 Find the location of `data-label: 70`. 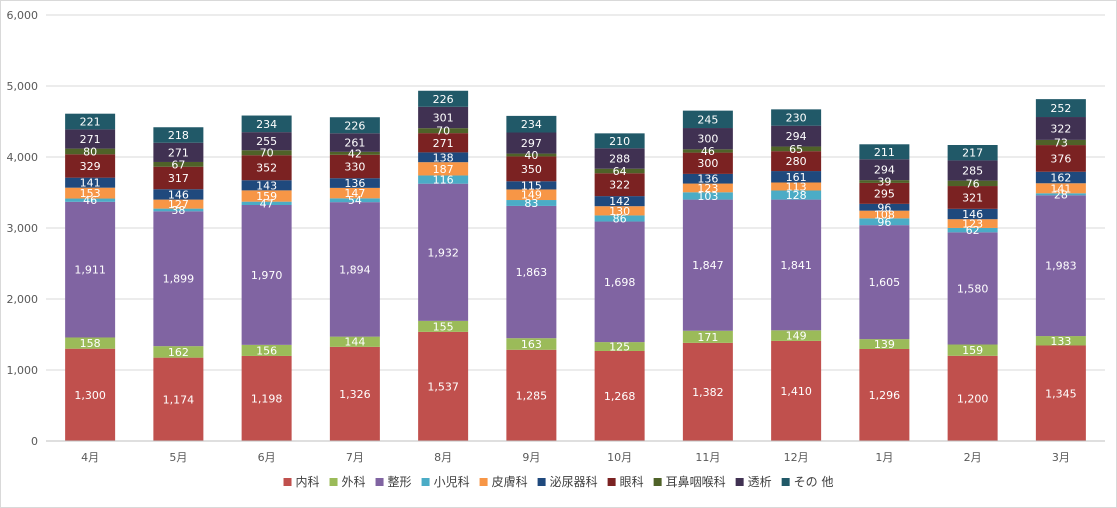

data-label: 70 is located at coordinates (443, 131).